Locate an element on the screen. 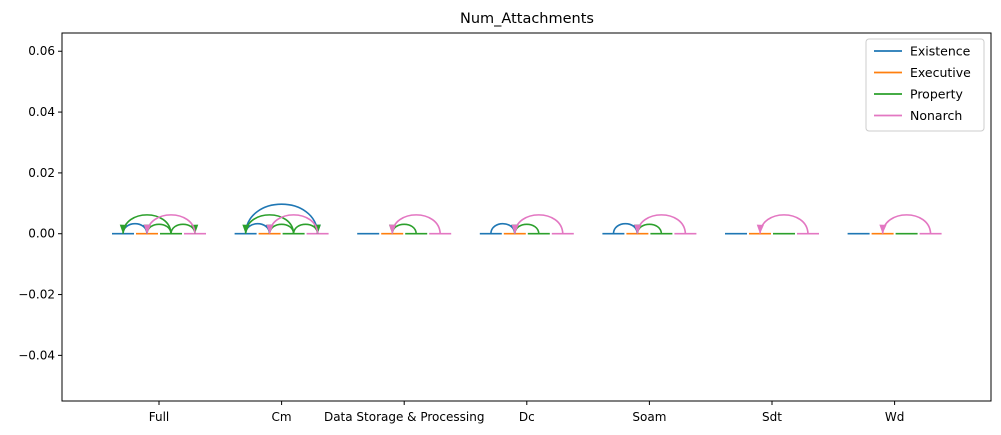 This screenshot has height=435, width=1001. y-axis: −0.04 −0.02 0.00 0.02 0.04 0.06 is located at coordinates (40, 203).